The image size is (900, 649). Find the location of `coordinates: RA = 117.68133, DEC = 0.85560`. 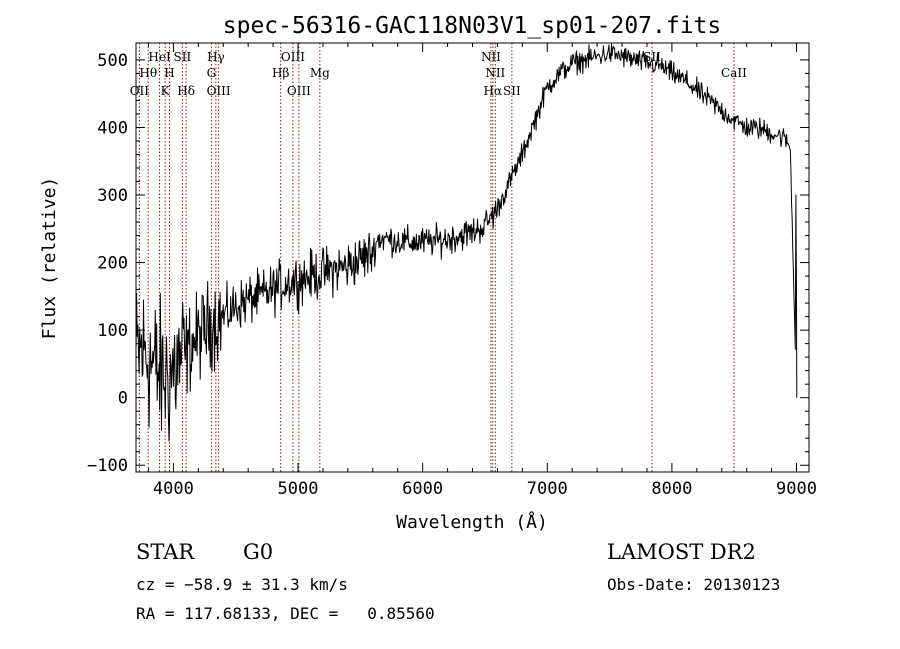

coordinates: RA = 117.68133, DEC = 0.85560 is located at coordinates (285, 613).